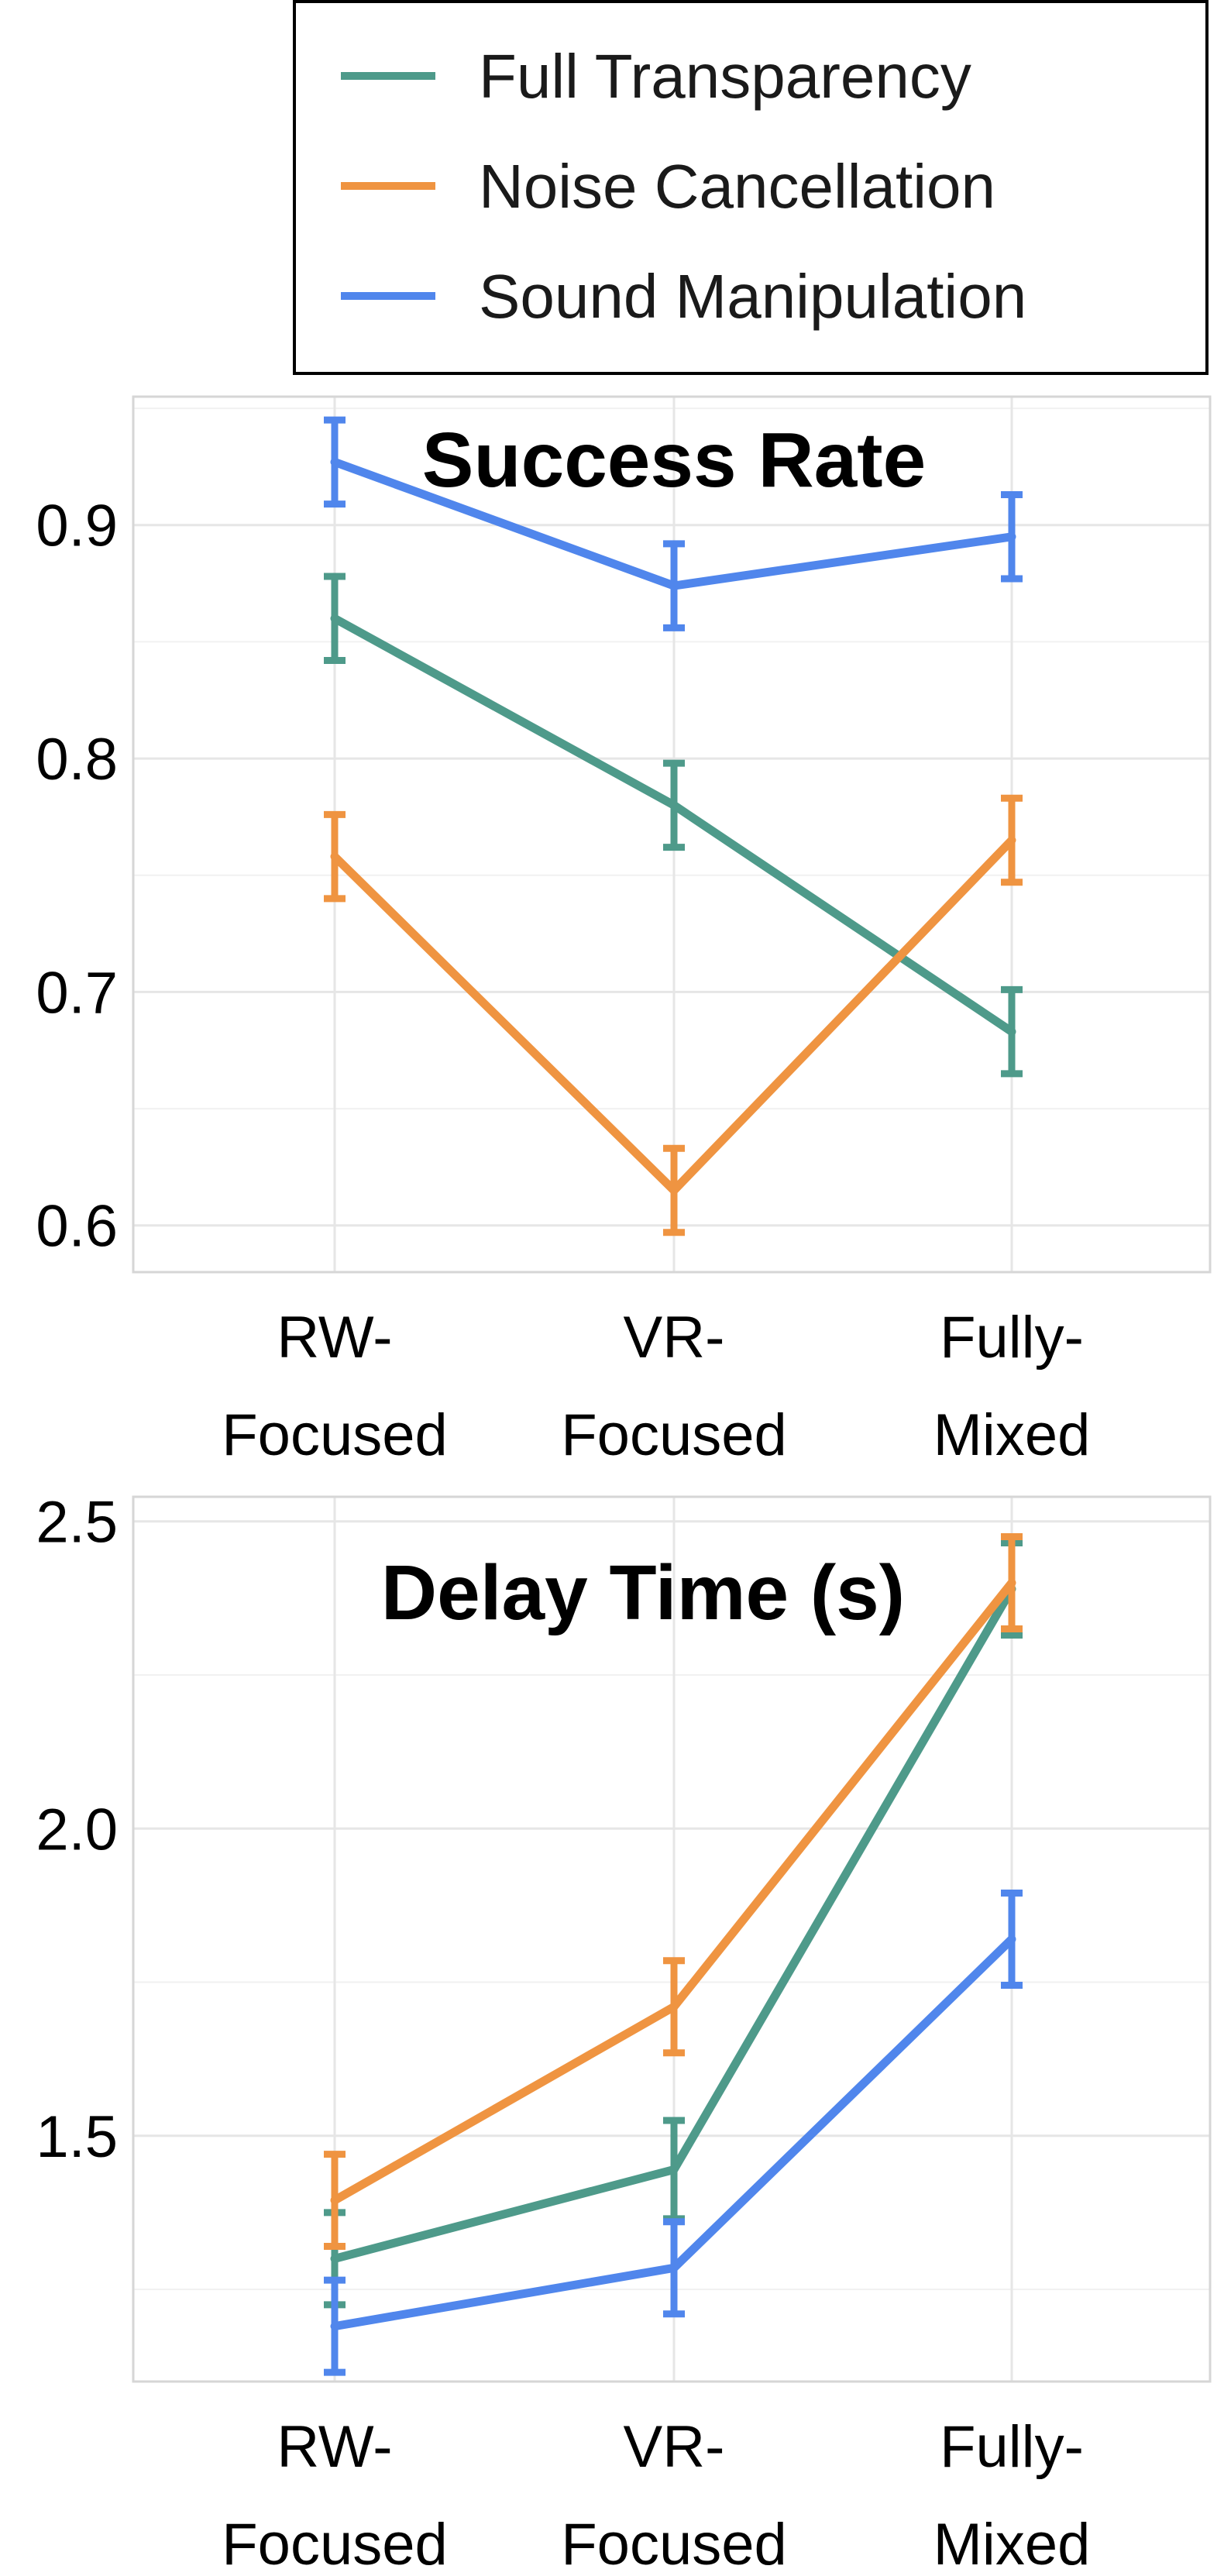 Image resolution: width=1224 pixels, height=2576 pixels. Describe the element at coordinates (77, 1523) in the screenshot. I see `y-tick-label: 2.5` at that location.